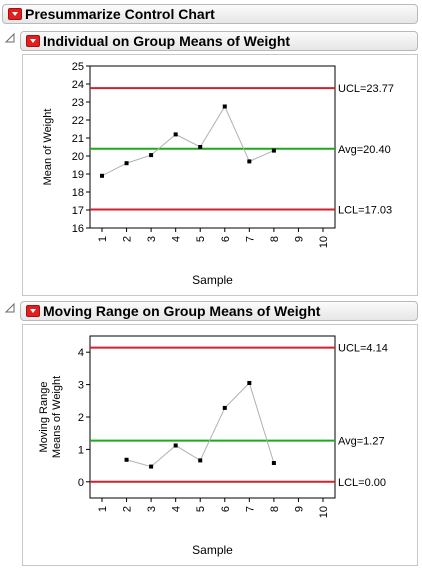 The height and width of the screenshot is (570, 422). What do you see at coordinates (81, 353) in the screenshot?
I see `y-tick-label: 4` at bounding box center [81, 353].